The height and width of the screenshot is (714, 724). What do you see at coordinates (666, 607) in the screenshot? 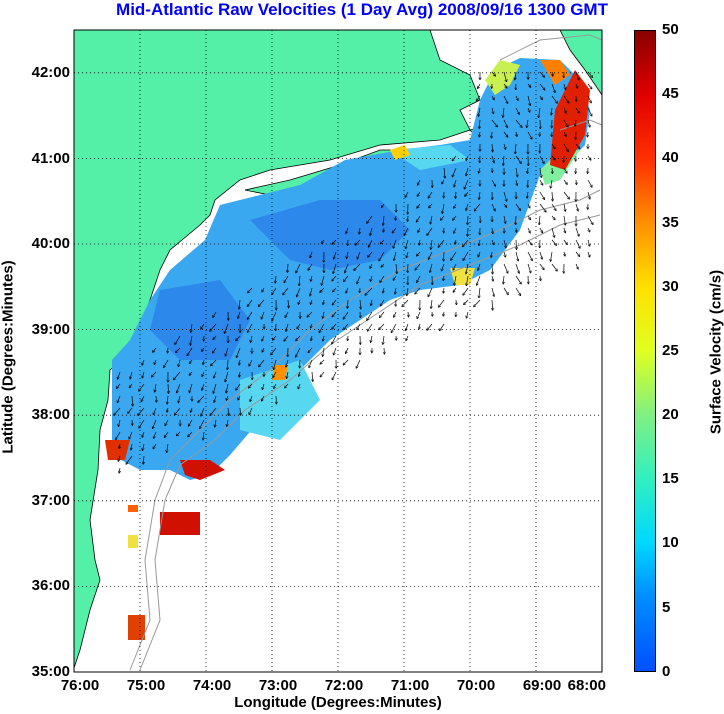
I see `colorbar-tick: 5` at bounding box center [666, 607].